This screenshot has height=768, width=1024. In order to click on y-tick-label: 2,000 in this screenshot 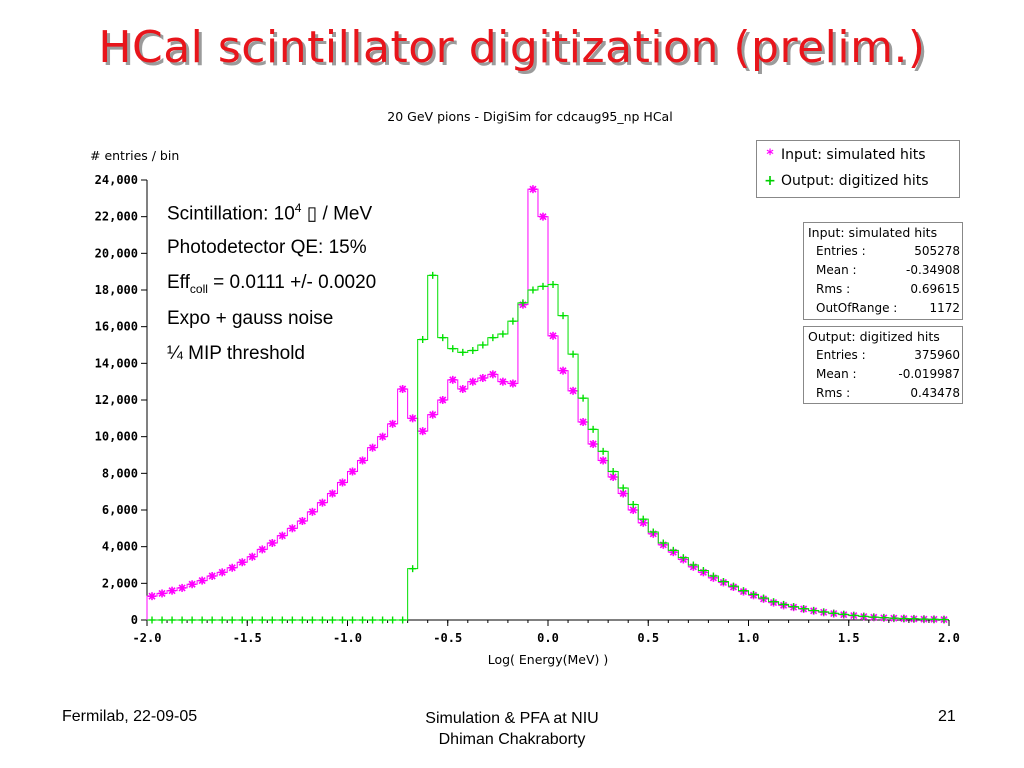, I will do `click(120, 583)`.